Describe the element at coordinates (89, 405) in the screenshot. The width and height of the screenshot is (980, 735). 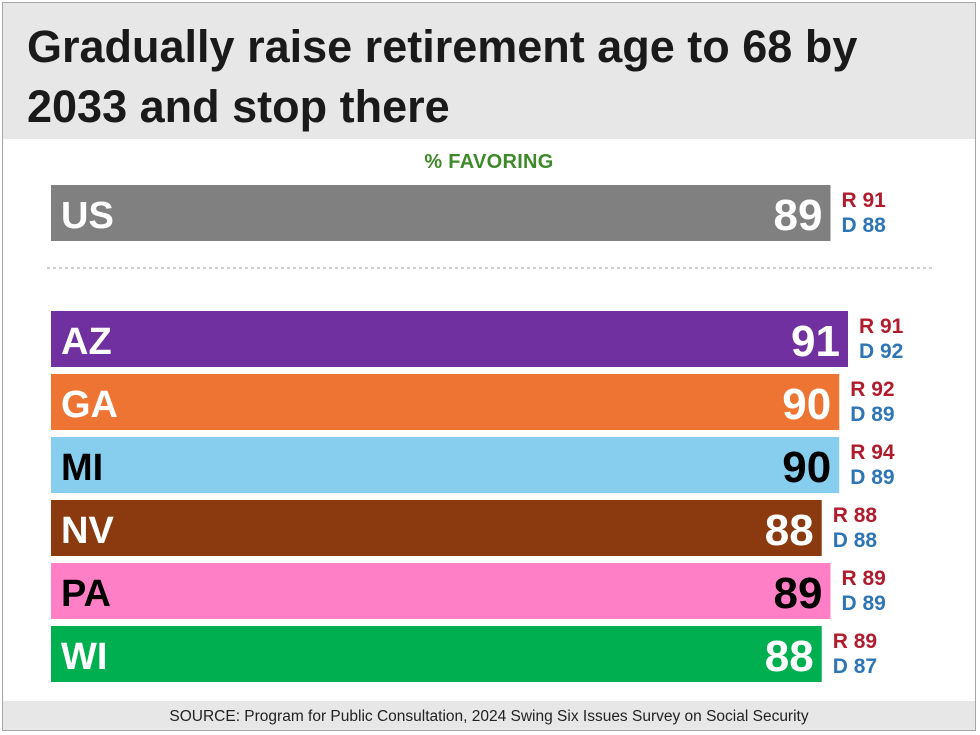
I see `bar-label-ga: GA` at that location.